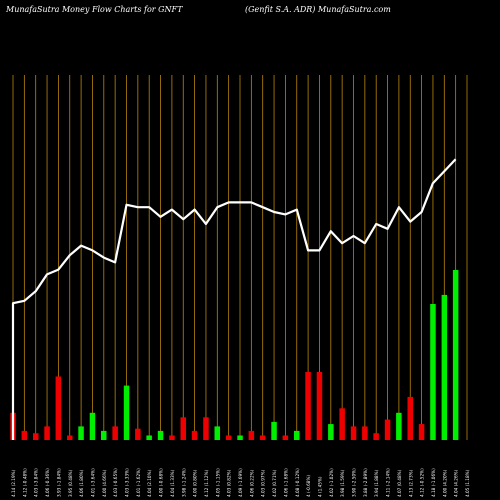 The image size is (500, 500). Describe the element at coordinates (388, 482) in the screenshot. I see `x-tick-label: 4.11 (-2.14%)` at that location.